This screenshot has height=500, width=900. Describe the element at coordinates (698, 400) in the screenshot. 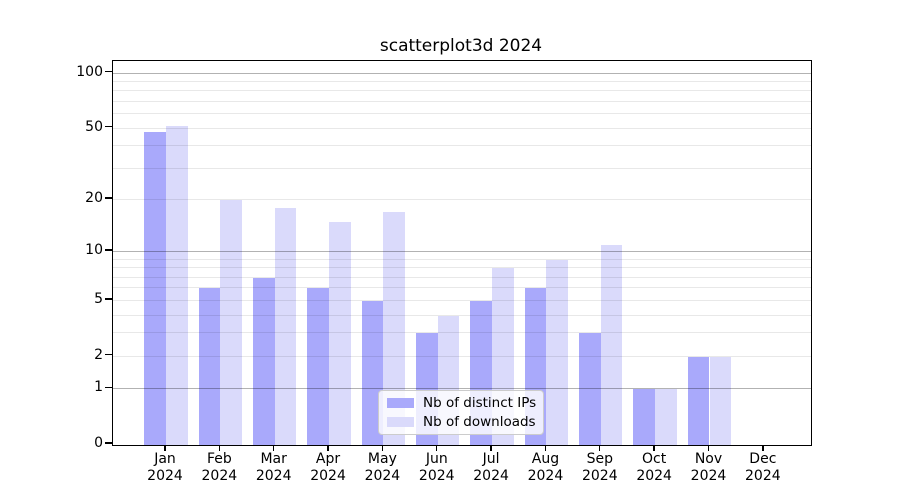

I see `bar-nb-of-distinct-ips-Nov` at that location.